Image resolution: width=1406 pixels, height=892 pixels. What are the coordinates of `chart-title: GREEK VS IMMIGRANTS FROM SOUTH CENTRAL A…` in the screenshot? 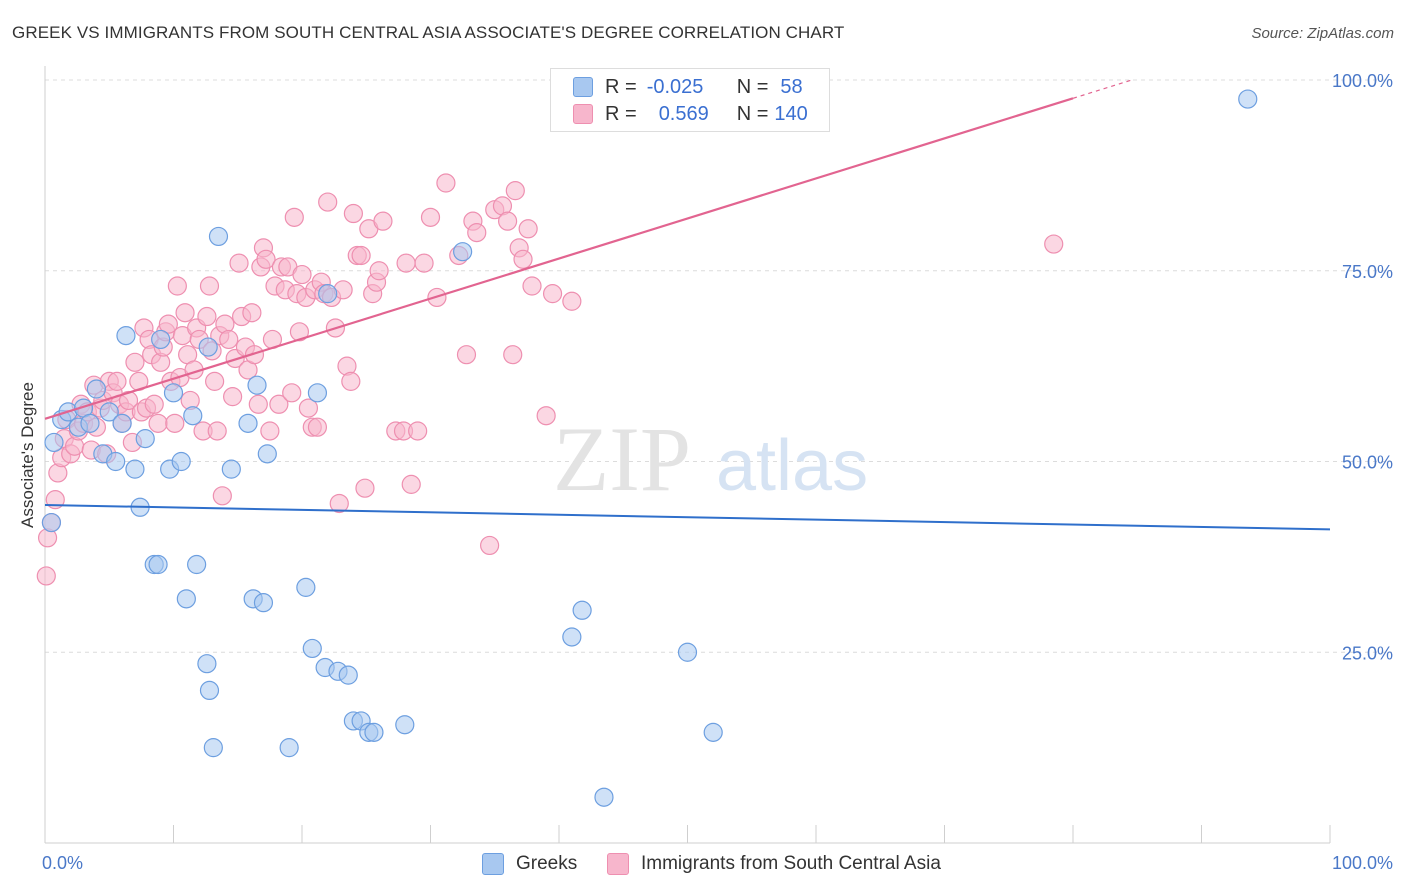 It's located at (428, 32).